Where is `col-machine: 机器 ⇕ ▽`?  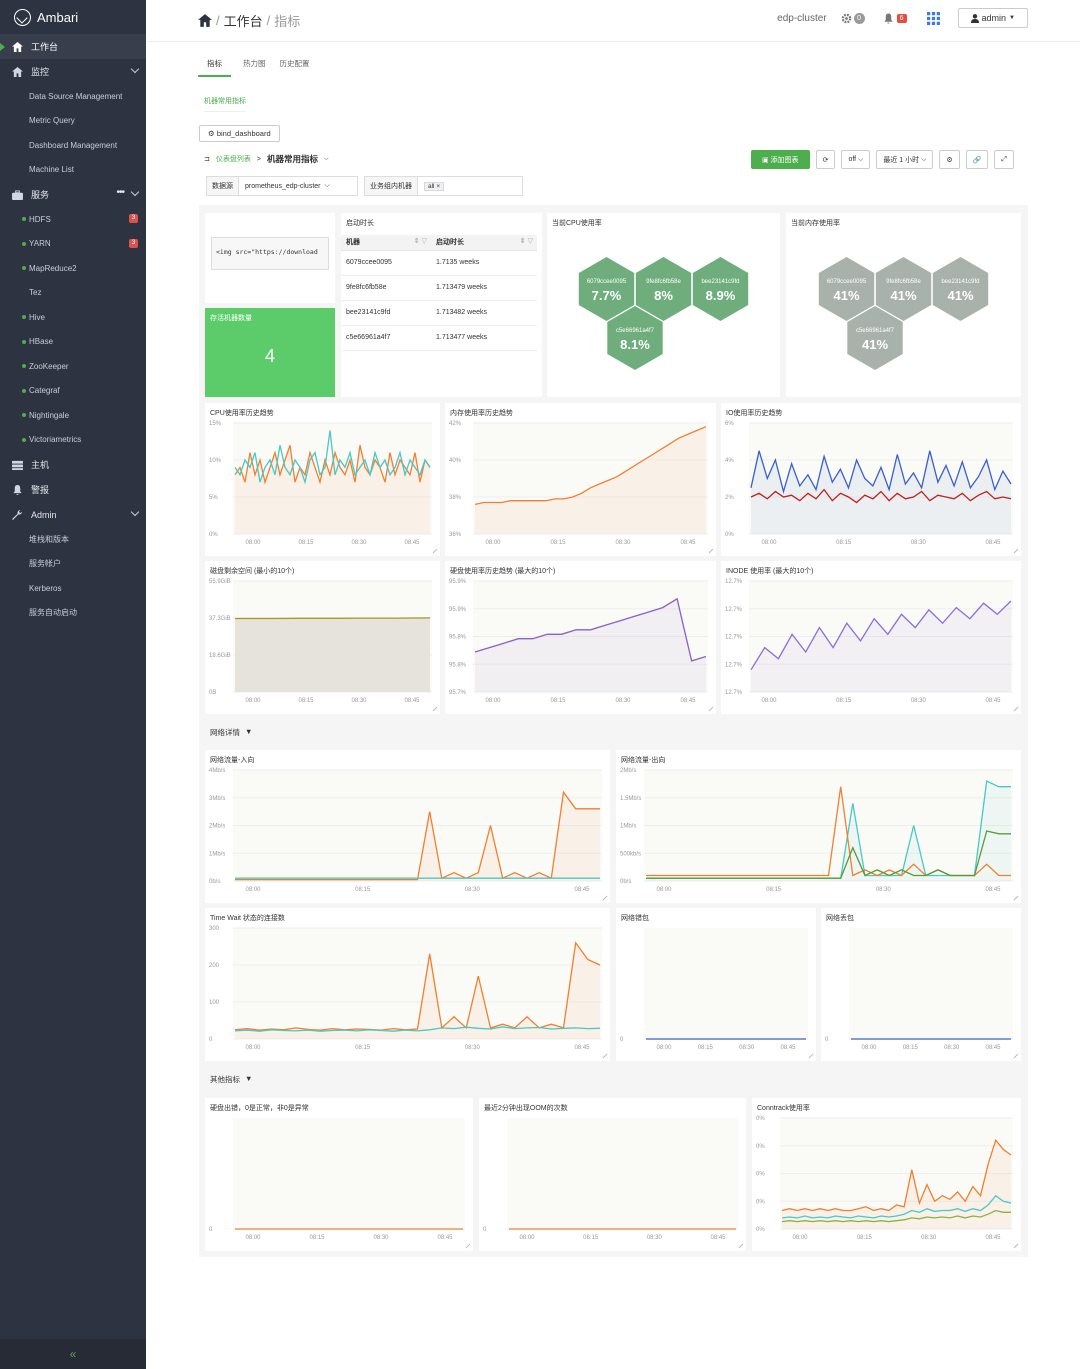 col-machine: 机器 ⇕ ▽ is located at coordinates (386, 243).